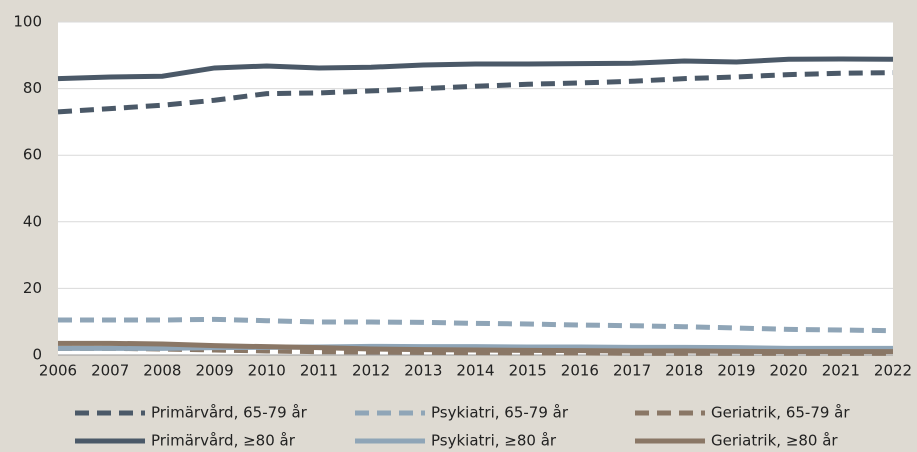 Image resolution: width=917 pixels, height=452 pixels. I want to click on x-tick-label: 2007, so click(110, 371).